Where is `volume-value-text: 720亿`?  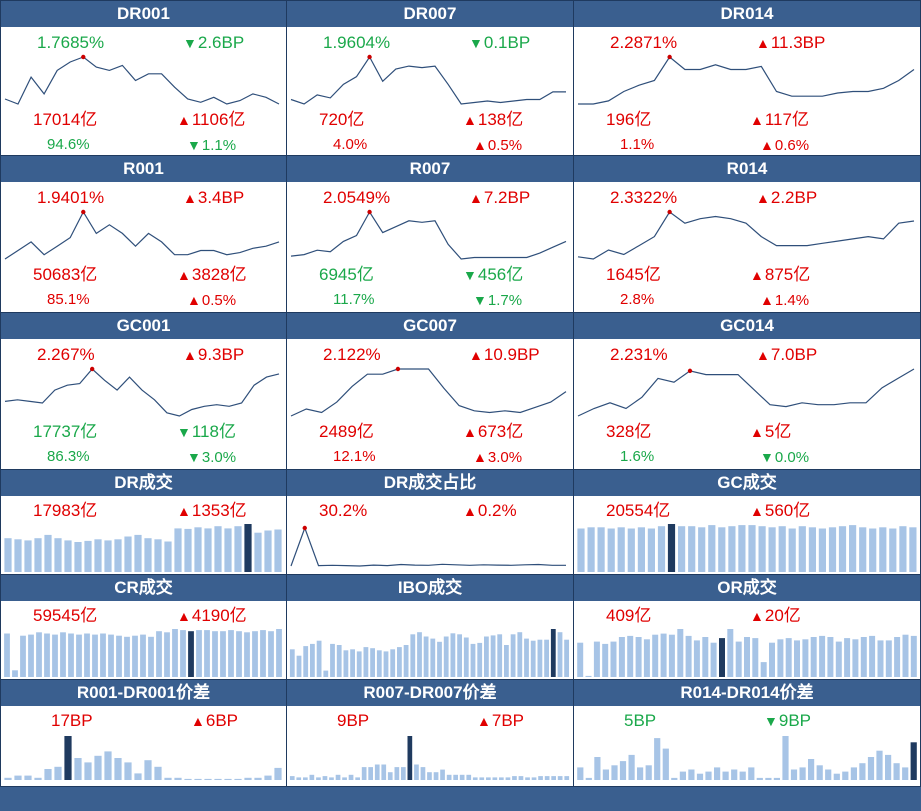 volume-value-text: 720亿 is located at coordinates (342, 119).